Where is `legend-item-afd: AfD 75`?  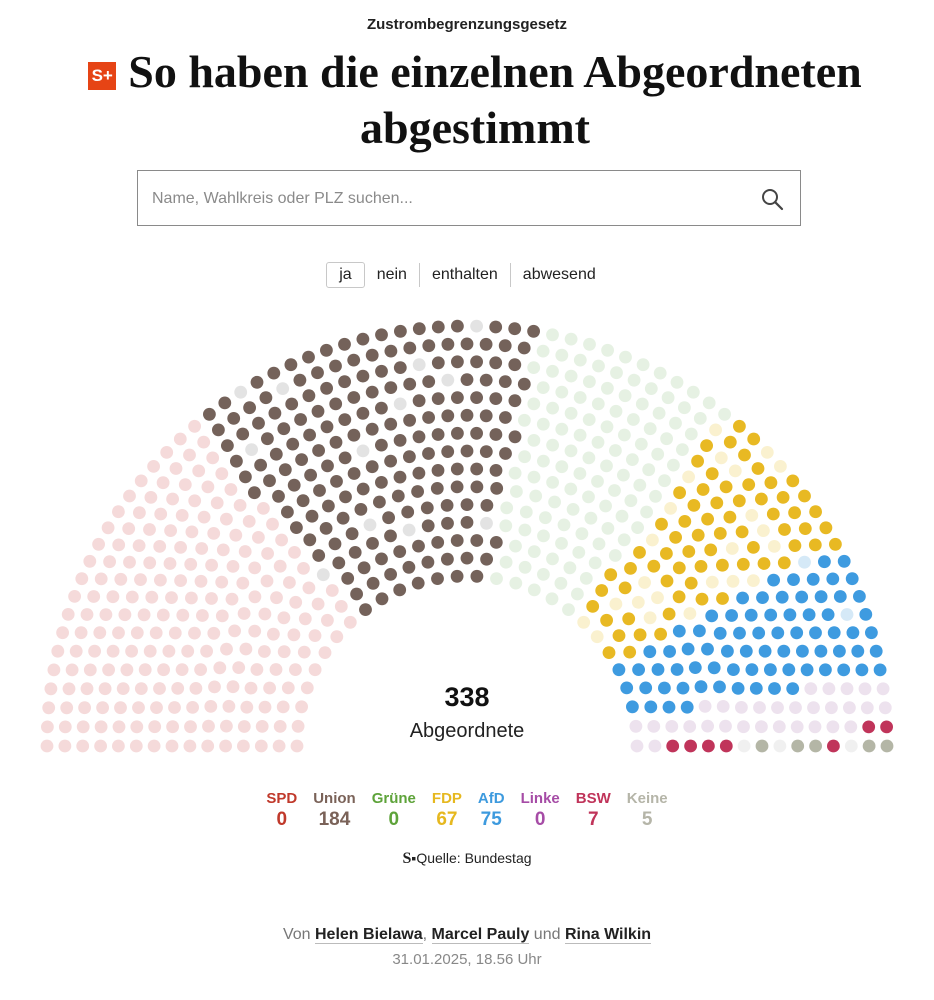 legend-item-afd: AfD 75 is located at coordinates (491, 810).